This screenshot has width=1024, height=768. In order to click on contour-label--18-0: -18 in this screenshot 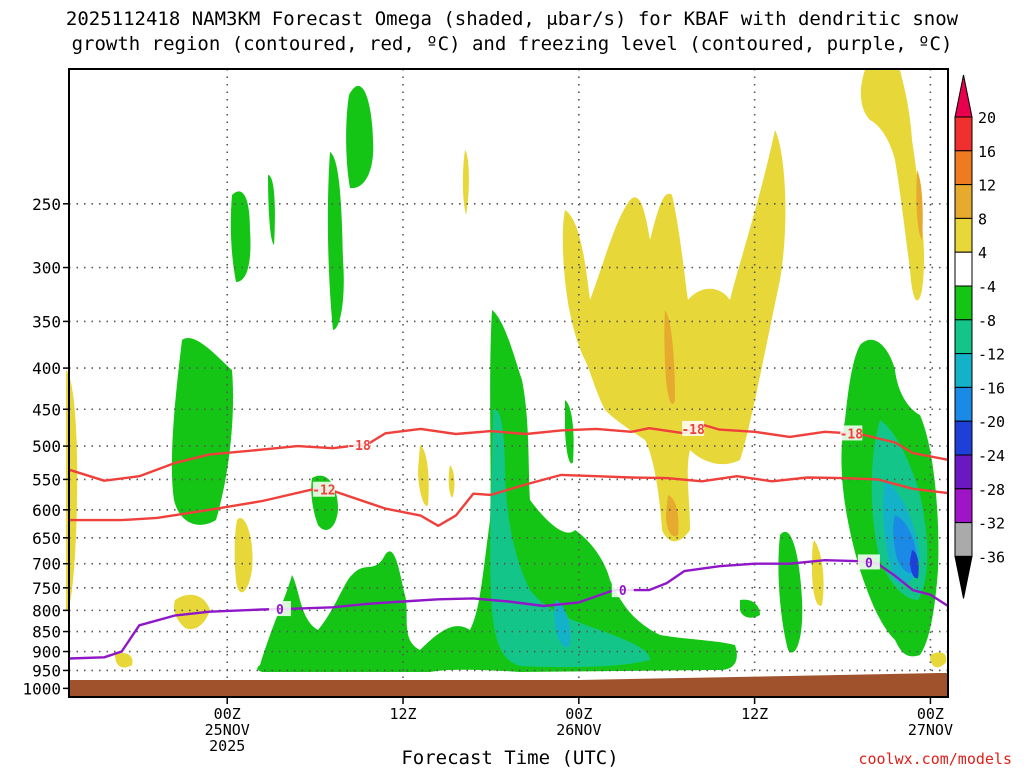, I will do `click(359, 446)`.